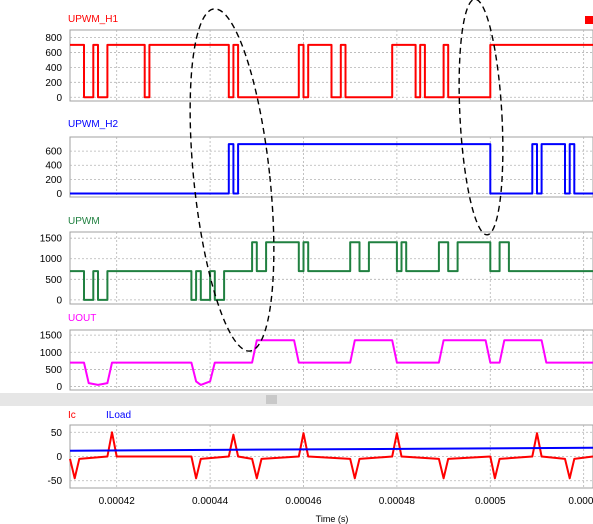 The height and width of the screenshot is (524, 593). Describe the element at coordinates (72, 415) in the screenshot. I see `series-label: Ic` at that location.